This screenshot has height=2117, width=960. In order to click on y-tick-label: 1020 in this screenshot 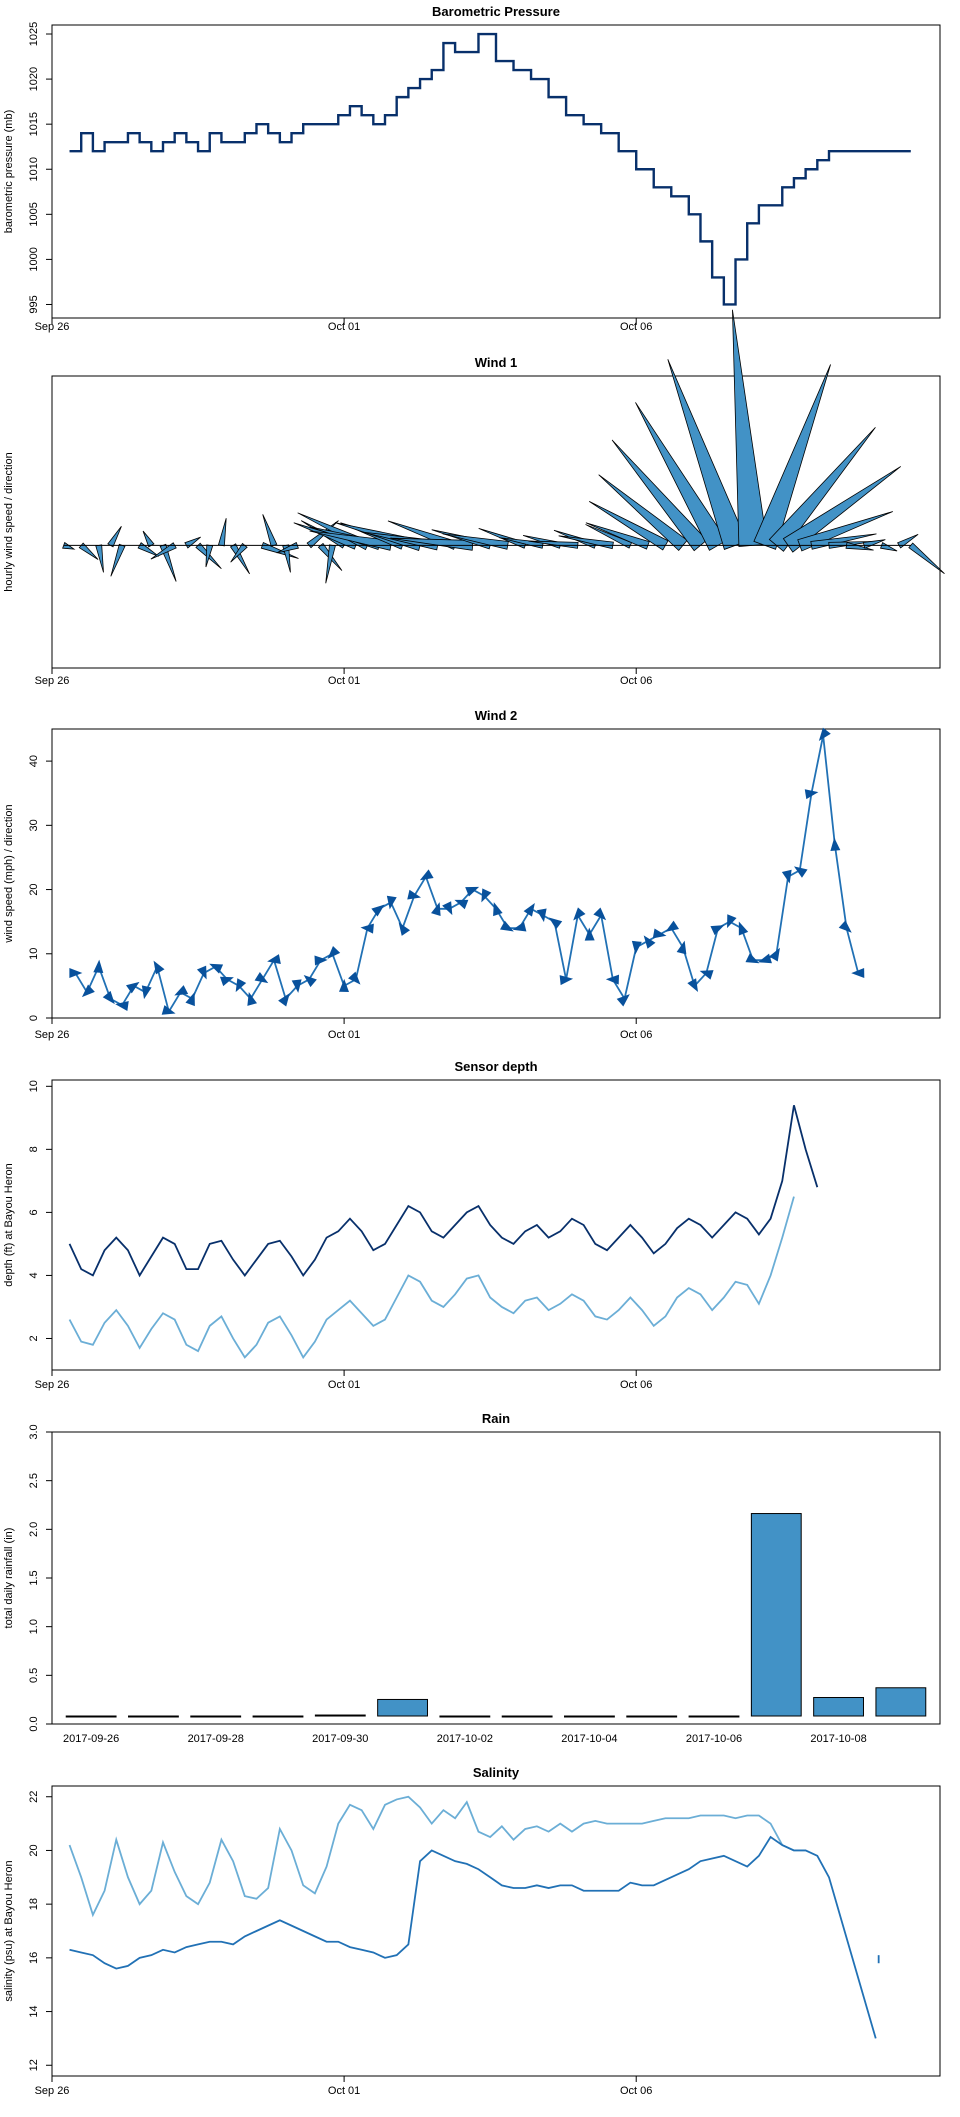, I will do `click(34, 79)`.